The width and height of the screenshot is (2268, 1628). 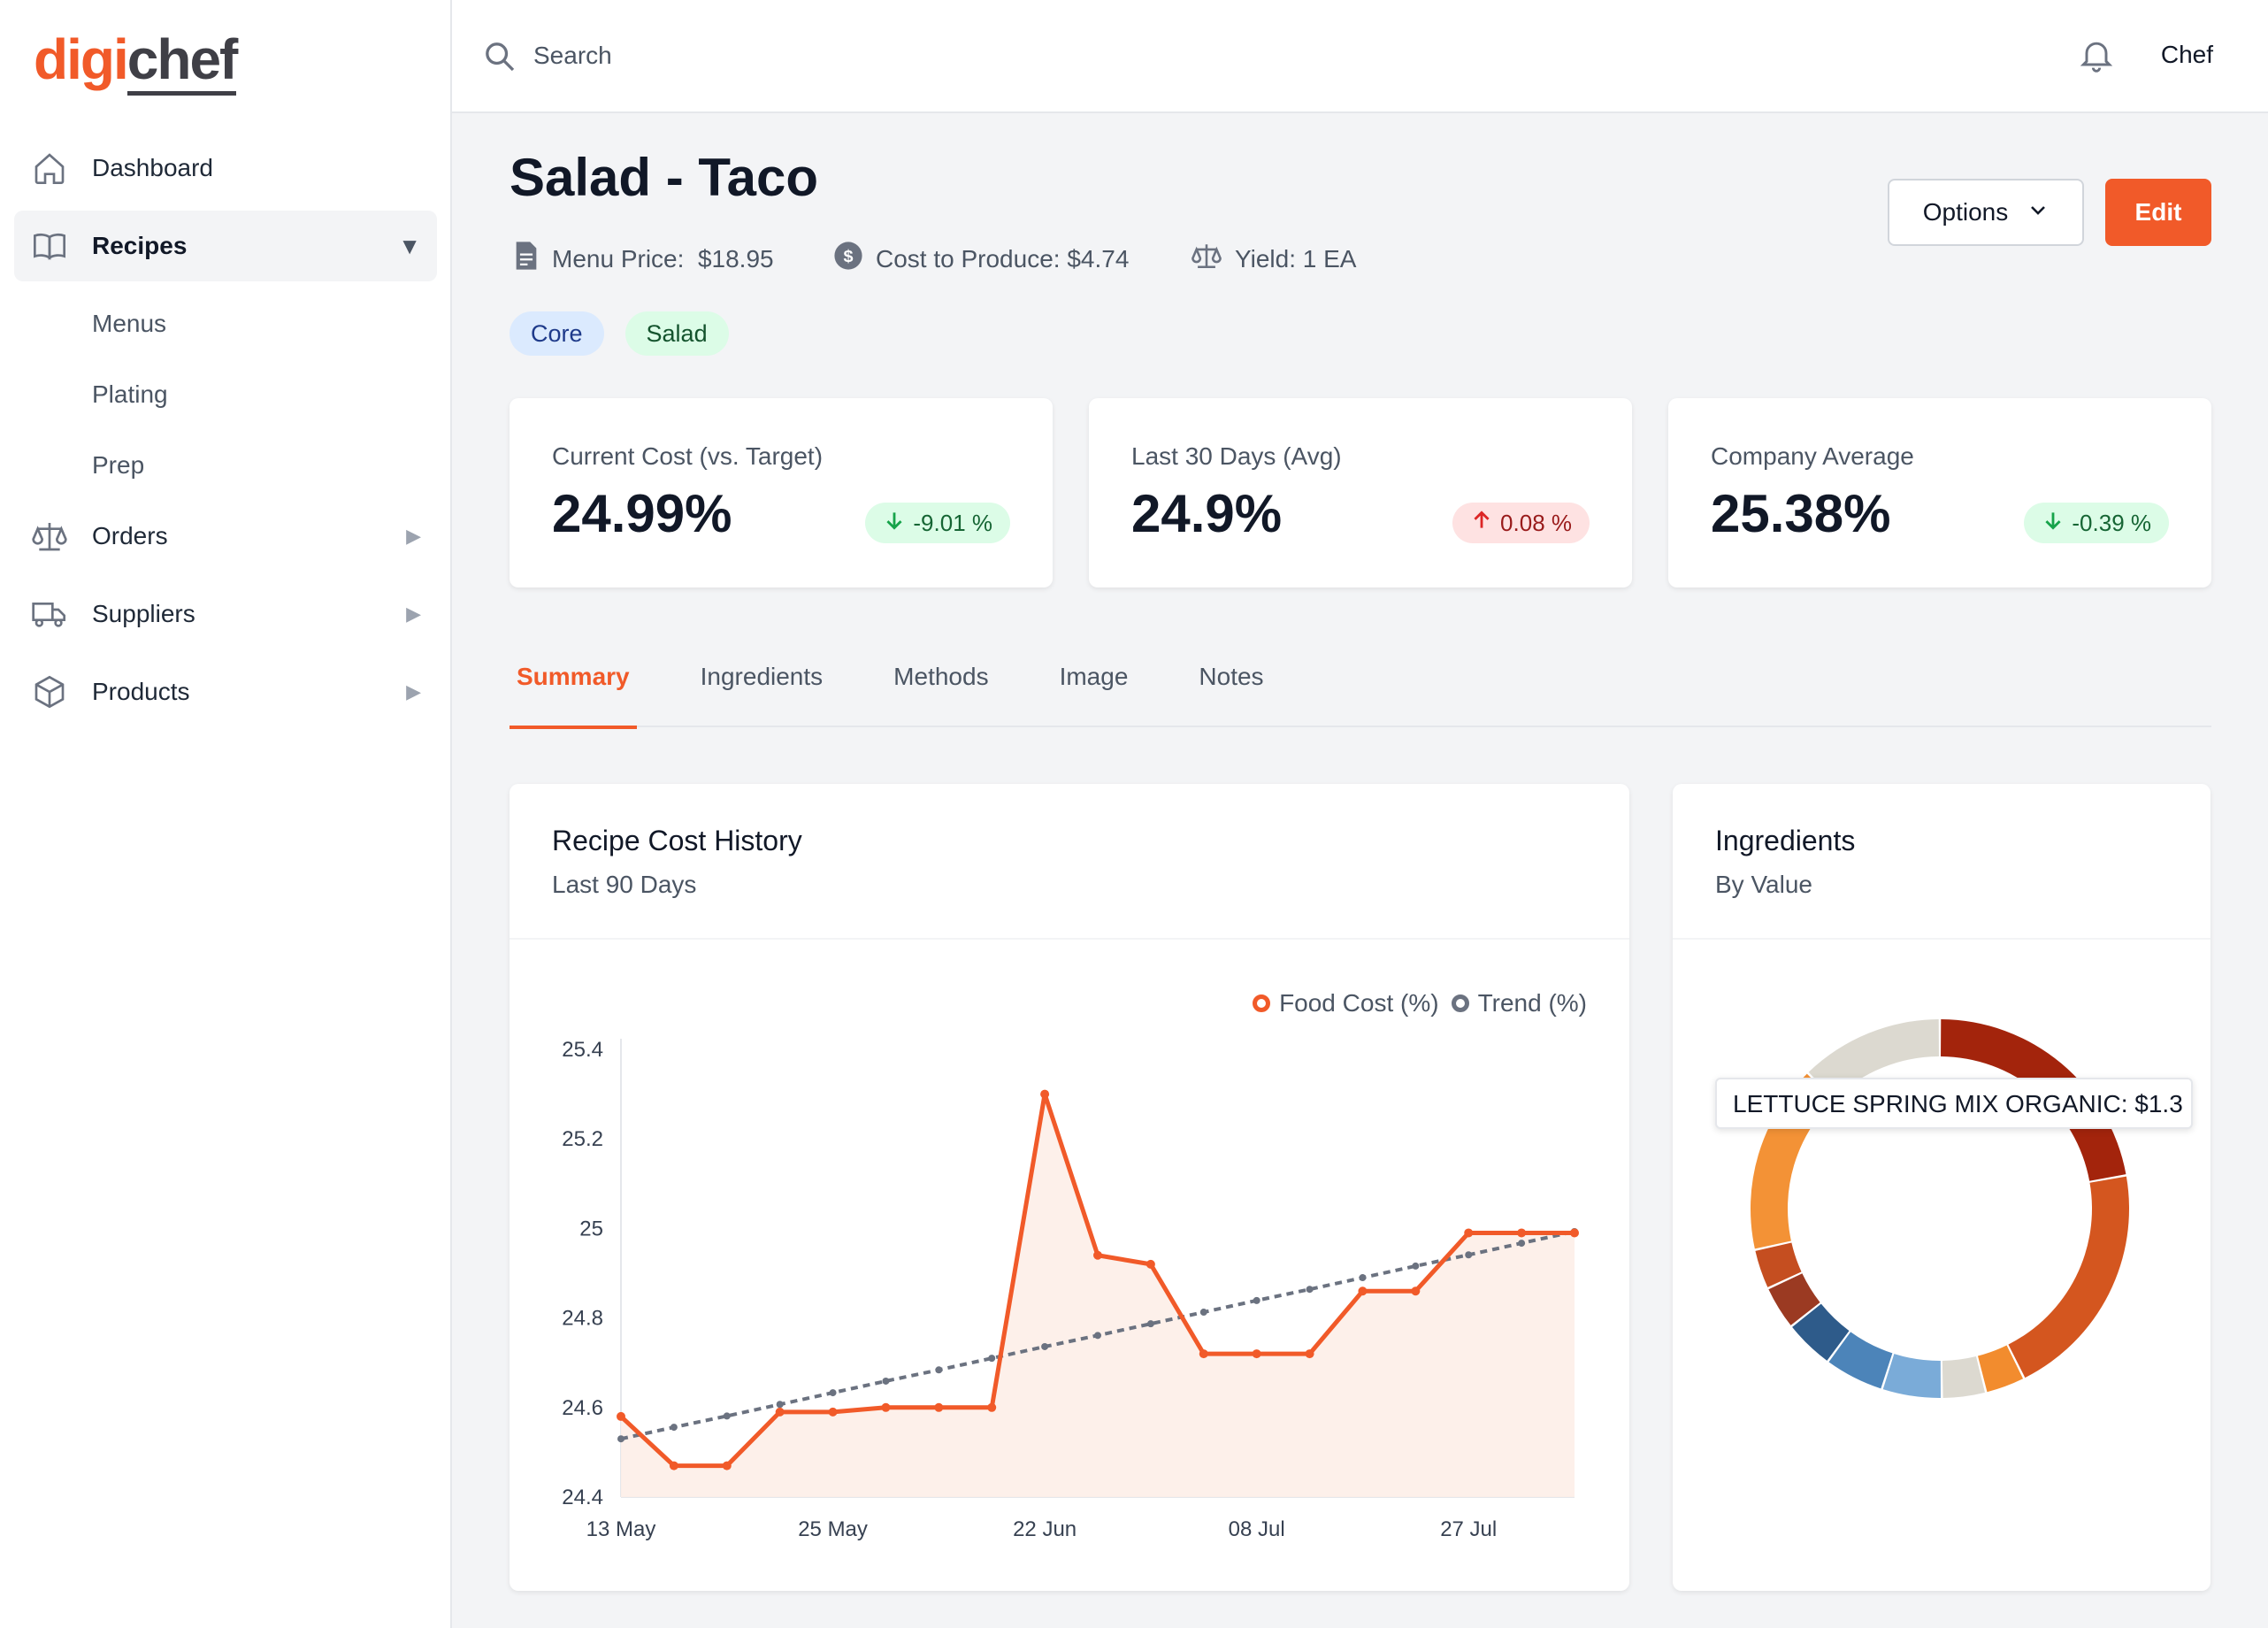 I want to click on user-menu: Chef, so click(x=2187, y=54).